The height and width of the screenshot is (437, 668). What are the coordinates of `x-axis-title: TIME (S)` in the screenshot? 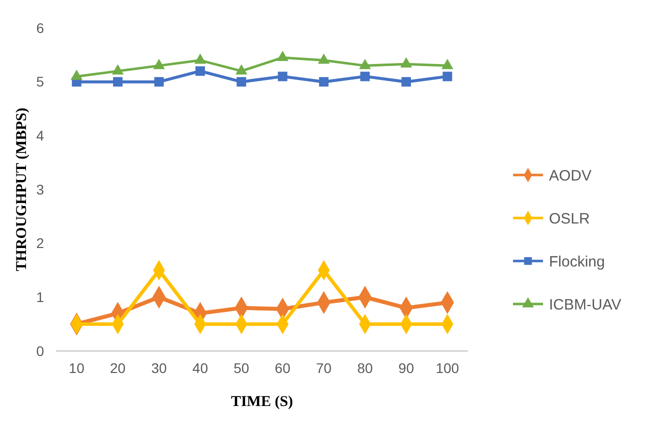 It's located at (262, 402).